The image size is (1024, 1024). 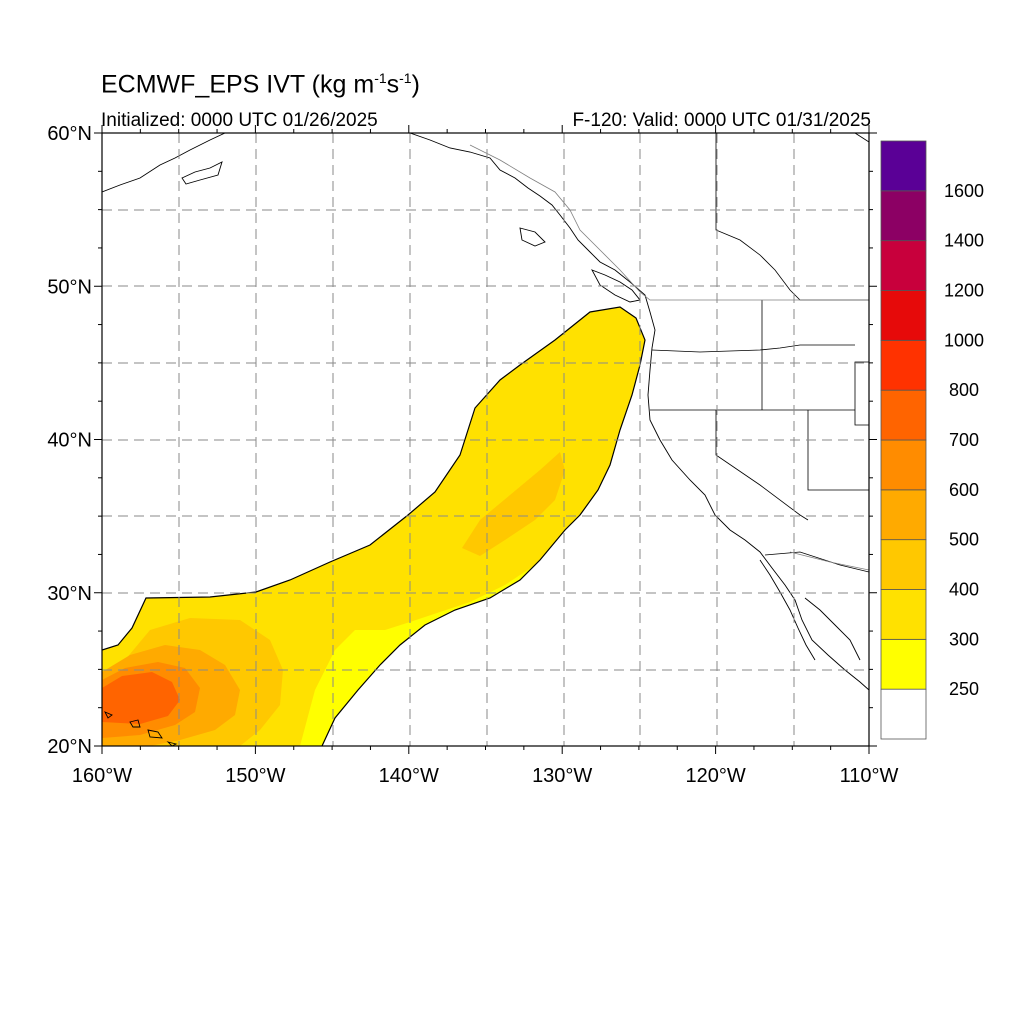 I want to click on lon-tick-labels: 160°W 150°W 140°W 130°W 120°W 110°W, so click(x=485, y=776).